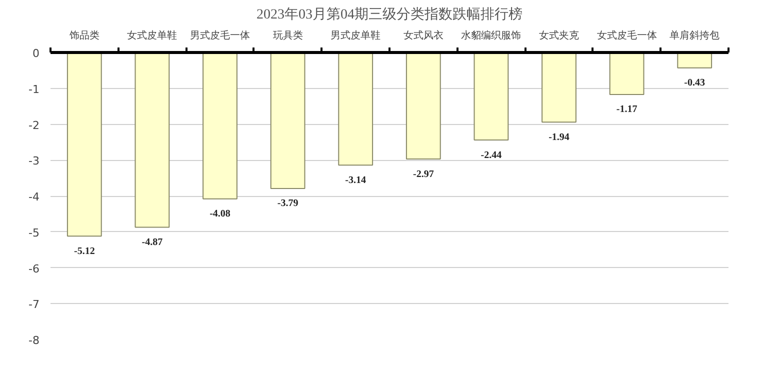  I want to click on y-tick-label: -2, so click(34, 125).